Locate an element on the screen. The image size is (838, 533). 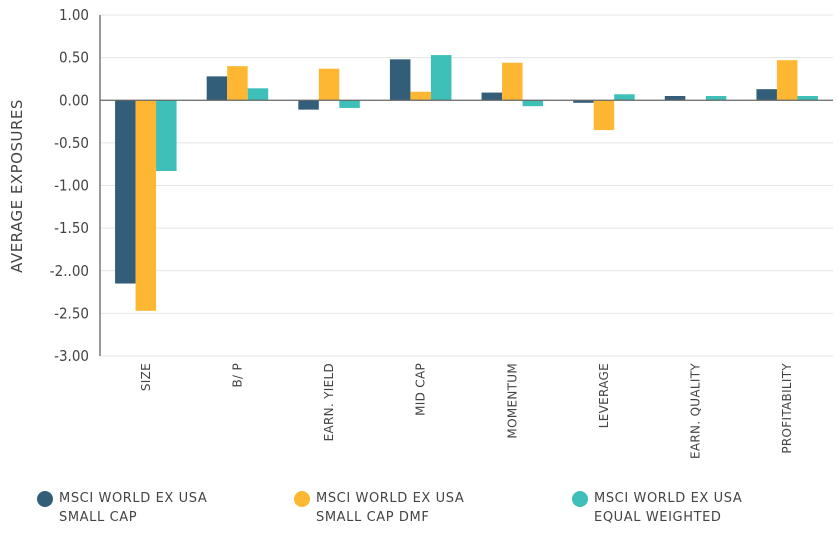
legend-item: MSCI WORLD EX USA SMALL CAP is located at coordinates (148, 508).